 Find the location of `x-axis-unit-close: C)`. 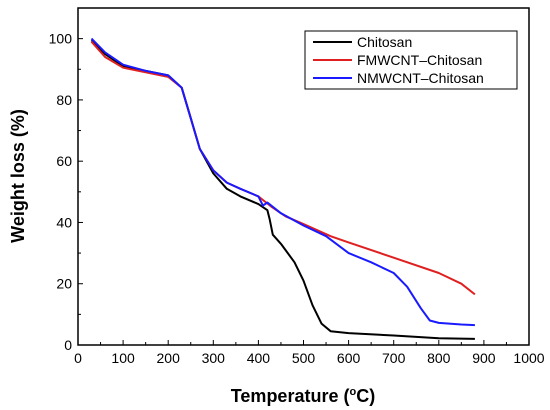

x-axis-unit-close: C) is located at coordinates (365, 396).